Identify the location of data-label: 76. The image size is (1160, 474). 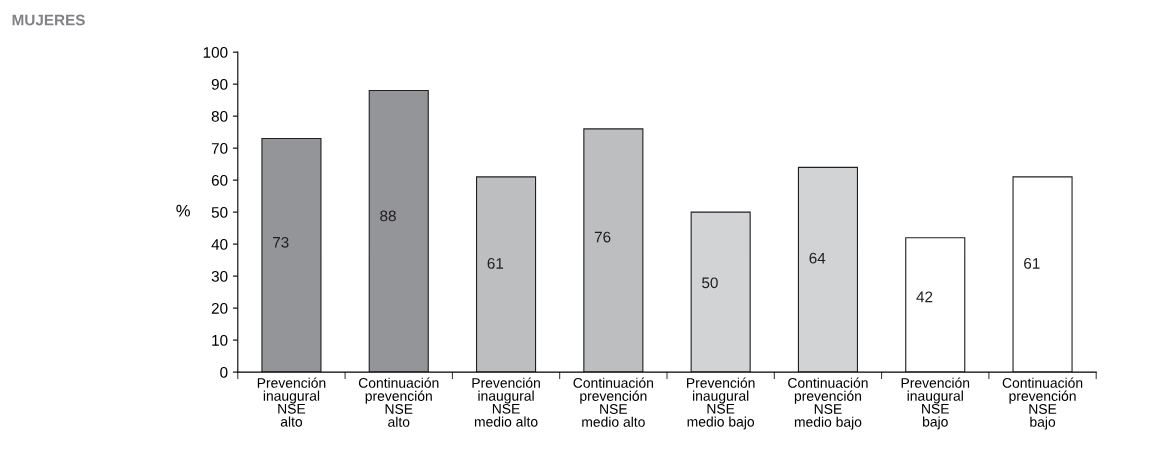
(602, 237).